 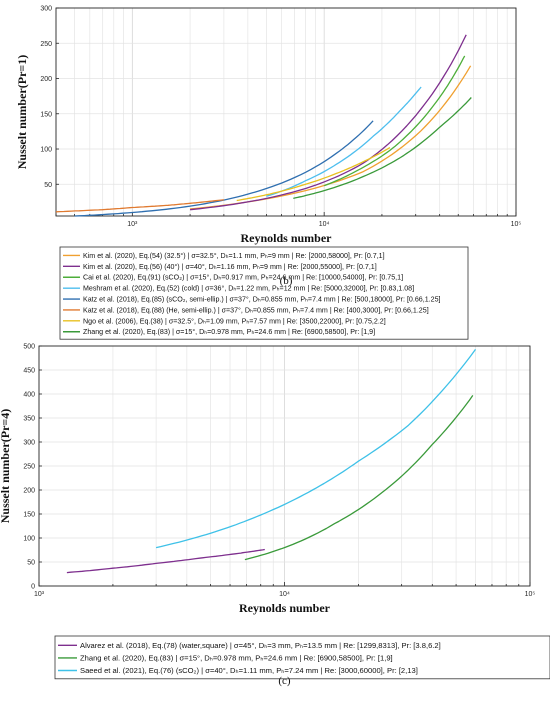 I want to click on y-tick-label: 500, so click(x=29, y=347).